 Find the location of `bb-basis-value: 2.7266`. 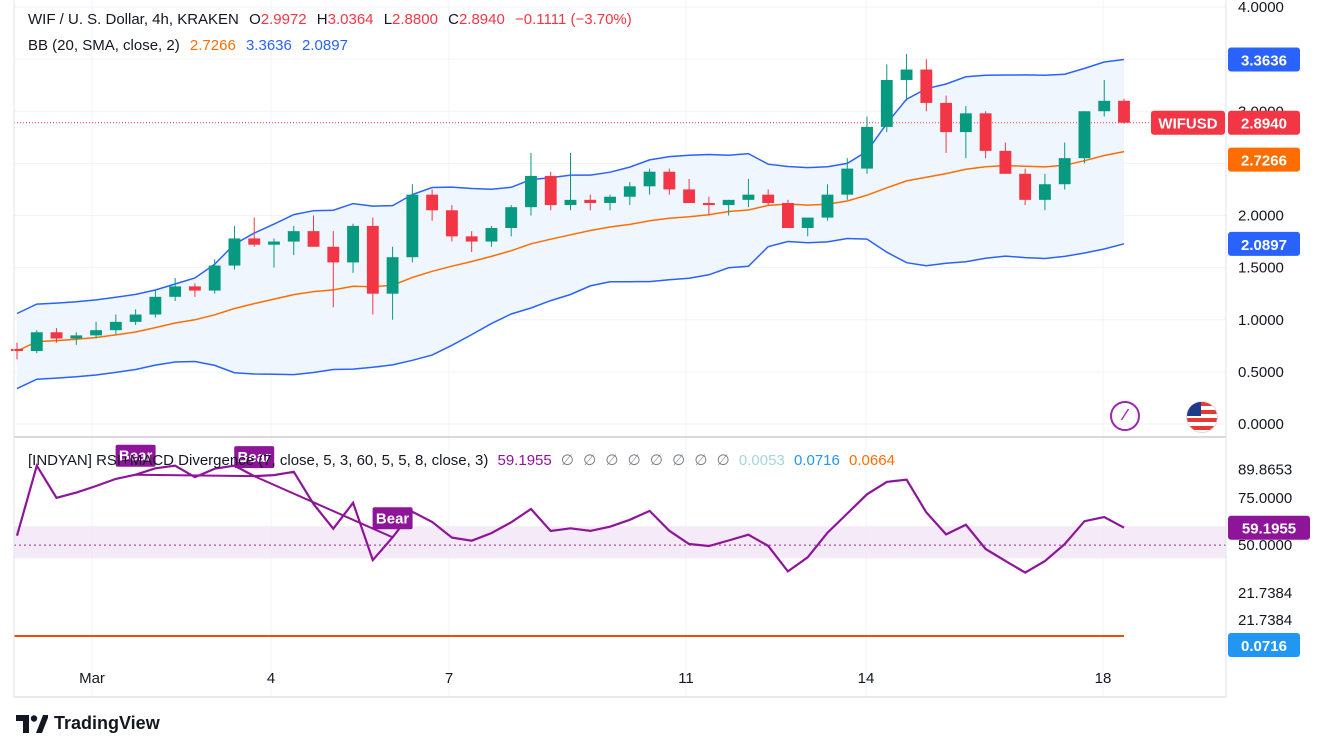

bb-basis-value: 2.7266 is located at coordinates (212, 45).